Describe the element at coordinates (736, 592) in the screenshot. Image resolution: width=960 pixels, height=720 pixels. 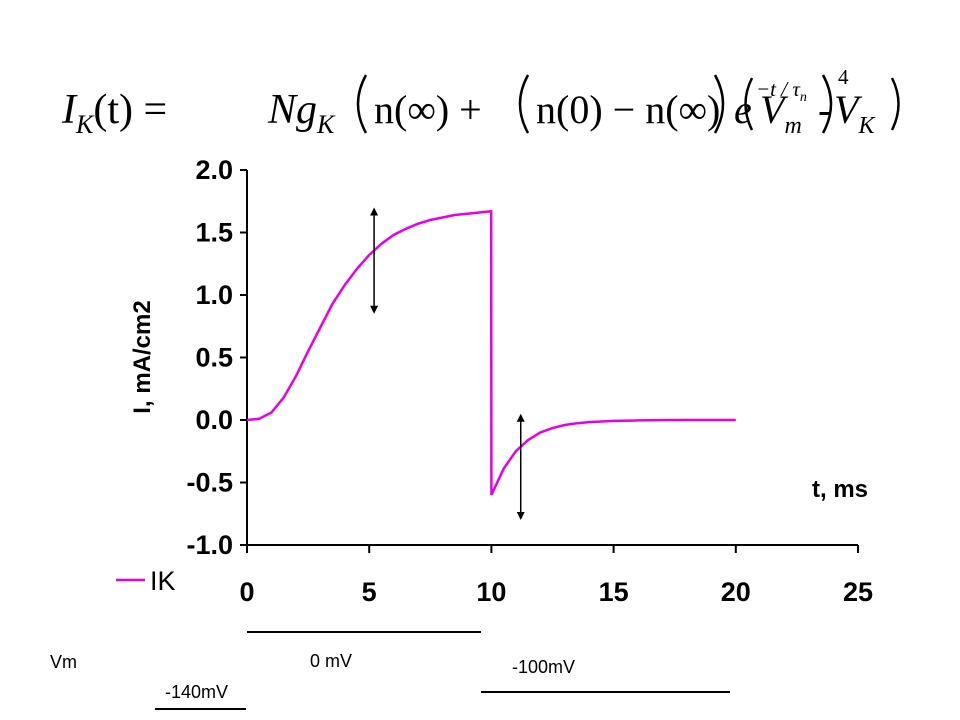
I see `x-tick-label: 20` at that location.